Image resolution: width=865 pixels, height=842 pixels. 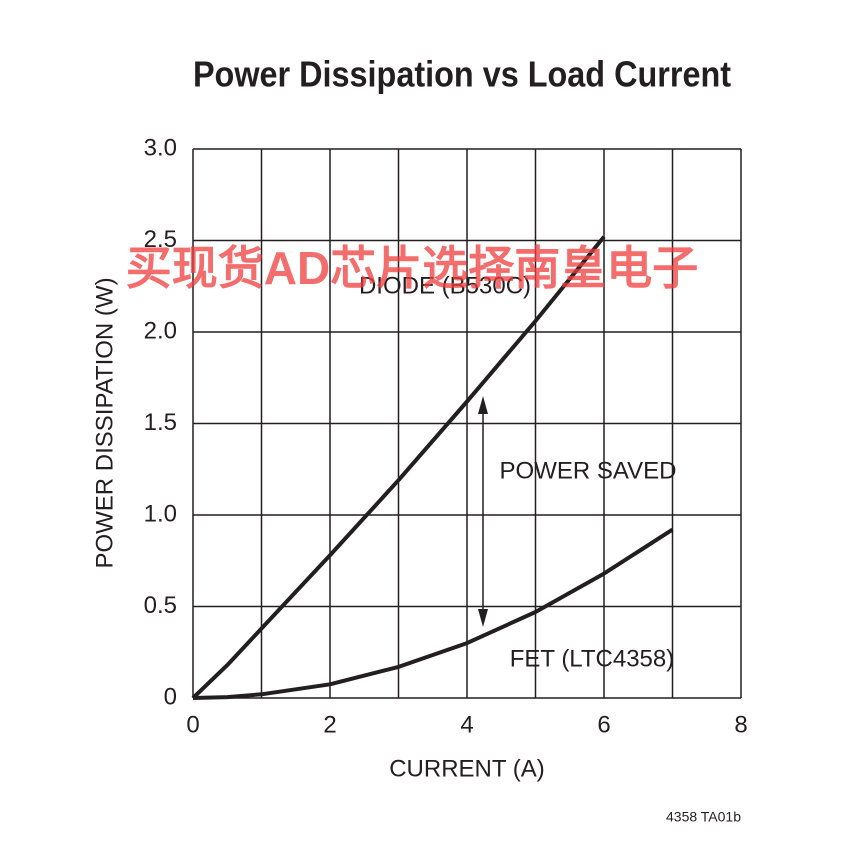 What do you see at coordinates (160, 605) in the screenshot?
I see `y-tick-label: 0.5` at bounding box center [160, 605].